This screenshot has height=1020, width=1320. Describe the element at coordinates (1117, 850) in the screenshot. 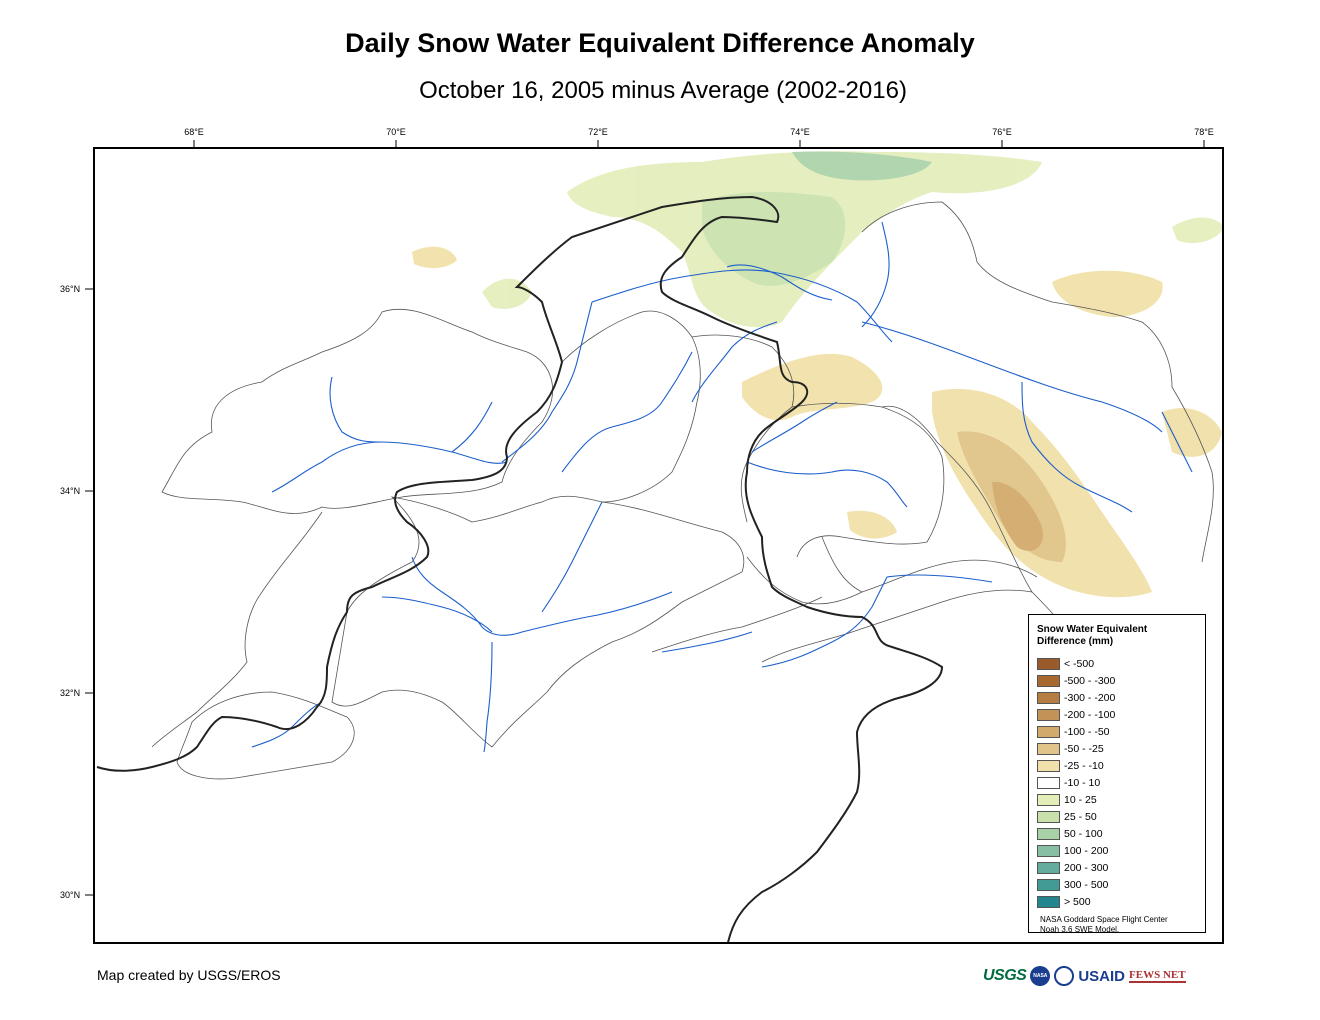

I see `legend-item: 100 - 200` at that location.